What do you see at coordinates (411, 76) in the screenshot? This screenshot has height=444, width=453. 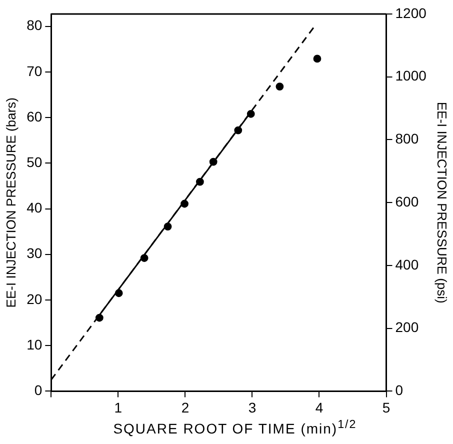 I see `y2-tick-label: 1000` at bounding box center [411, 76].